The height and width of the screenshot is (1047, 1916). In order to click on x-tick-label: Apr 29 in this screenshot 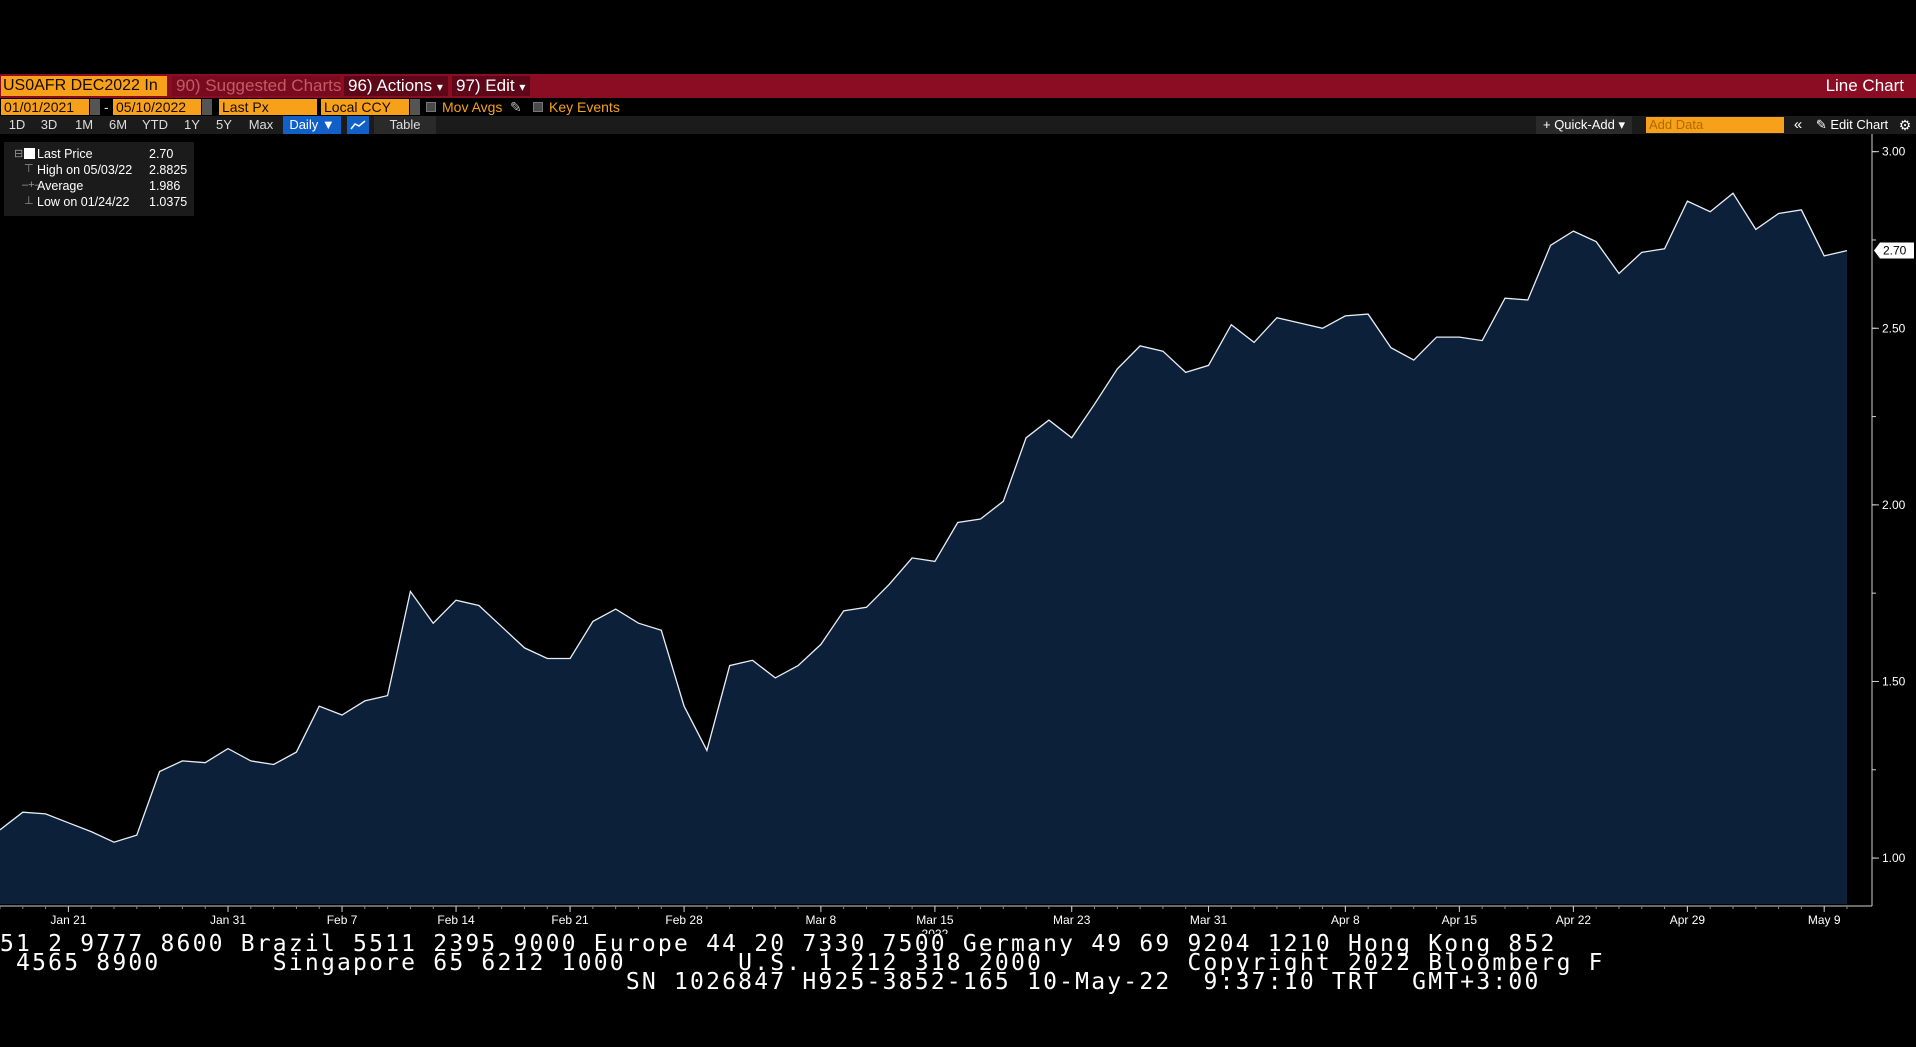, I will do `click(1688, 920)`.